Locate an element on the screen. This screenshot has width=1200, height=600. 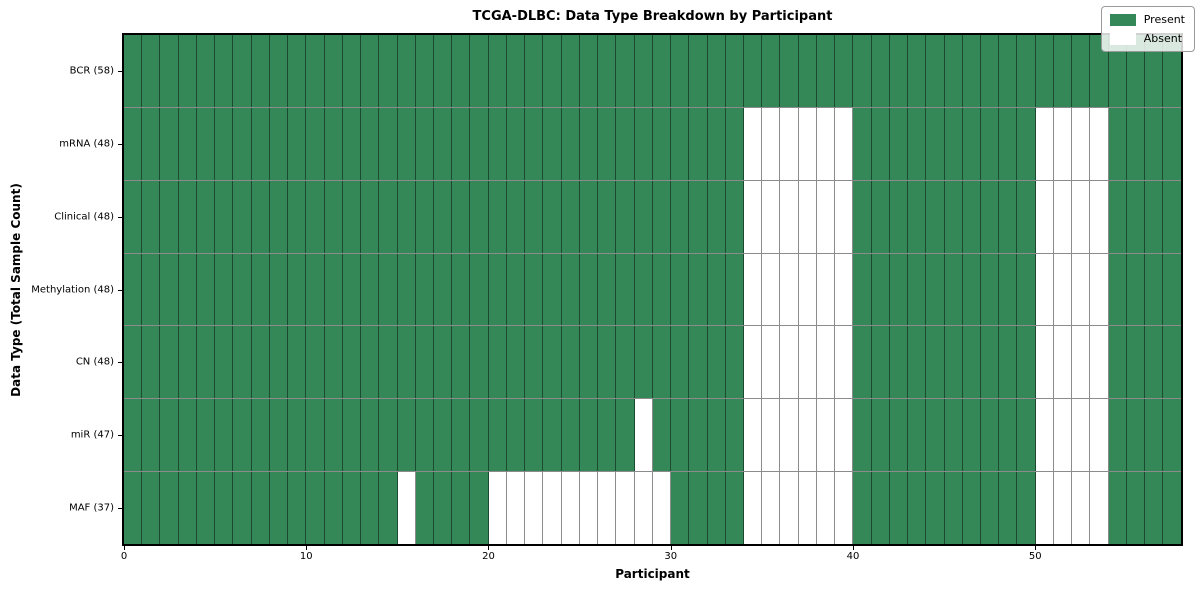
cell-r3-p33 is located at coordinates (734, 289).